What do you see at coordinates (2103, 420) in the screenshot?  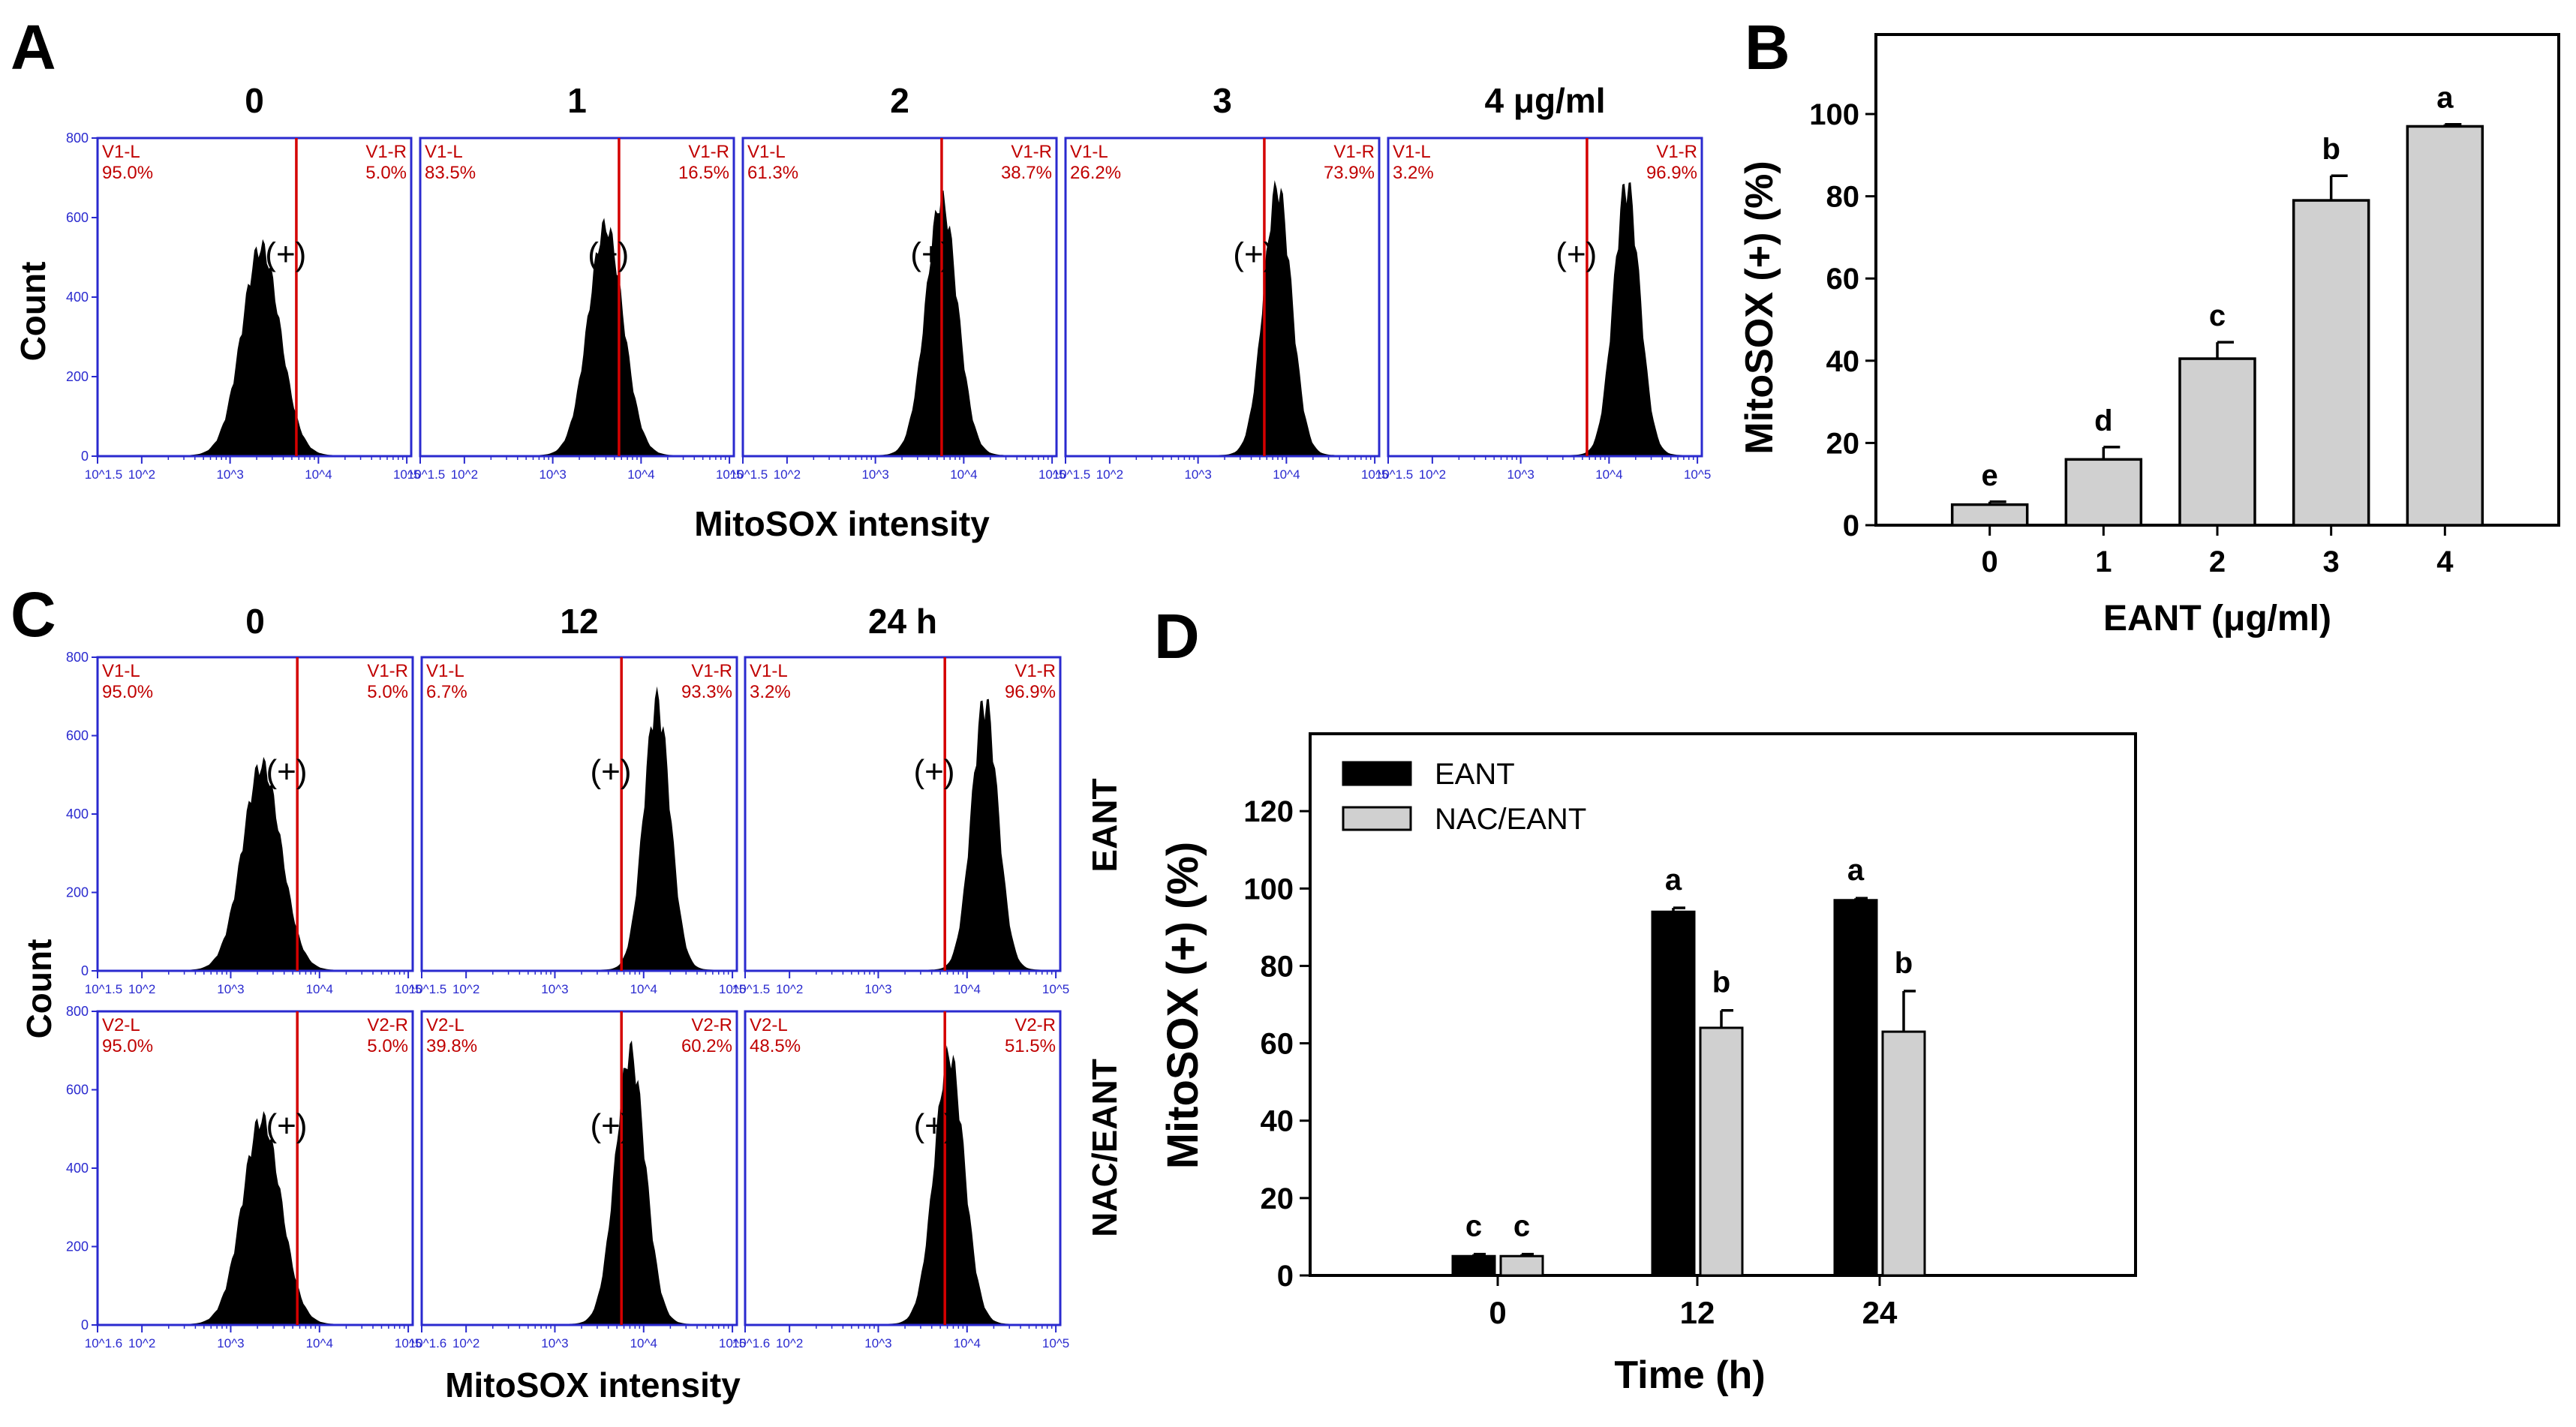 I see `significance-letter: d` at bounding box center [2103, 420].